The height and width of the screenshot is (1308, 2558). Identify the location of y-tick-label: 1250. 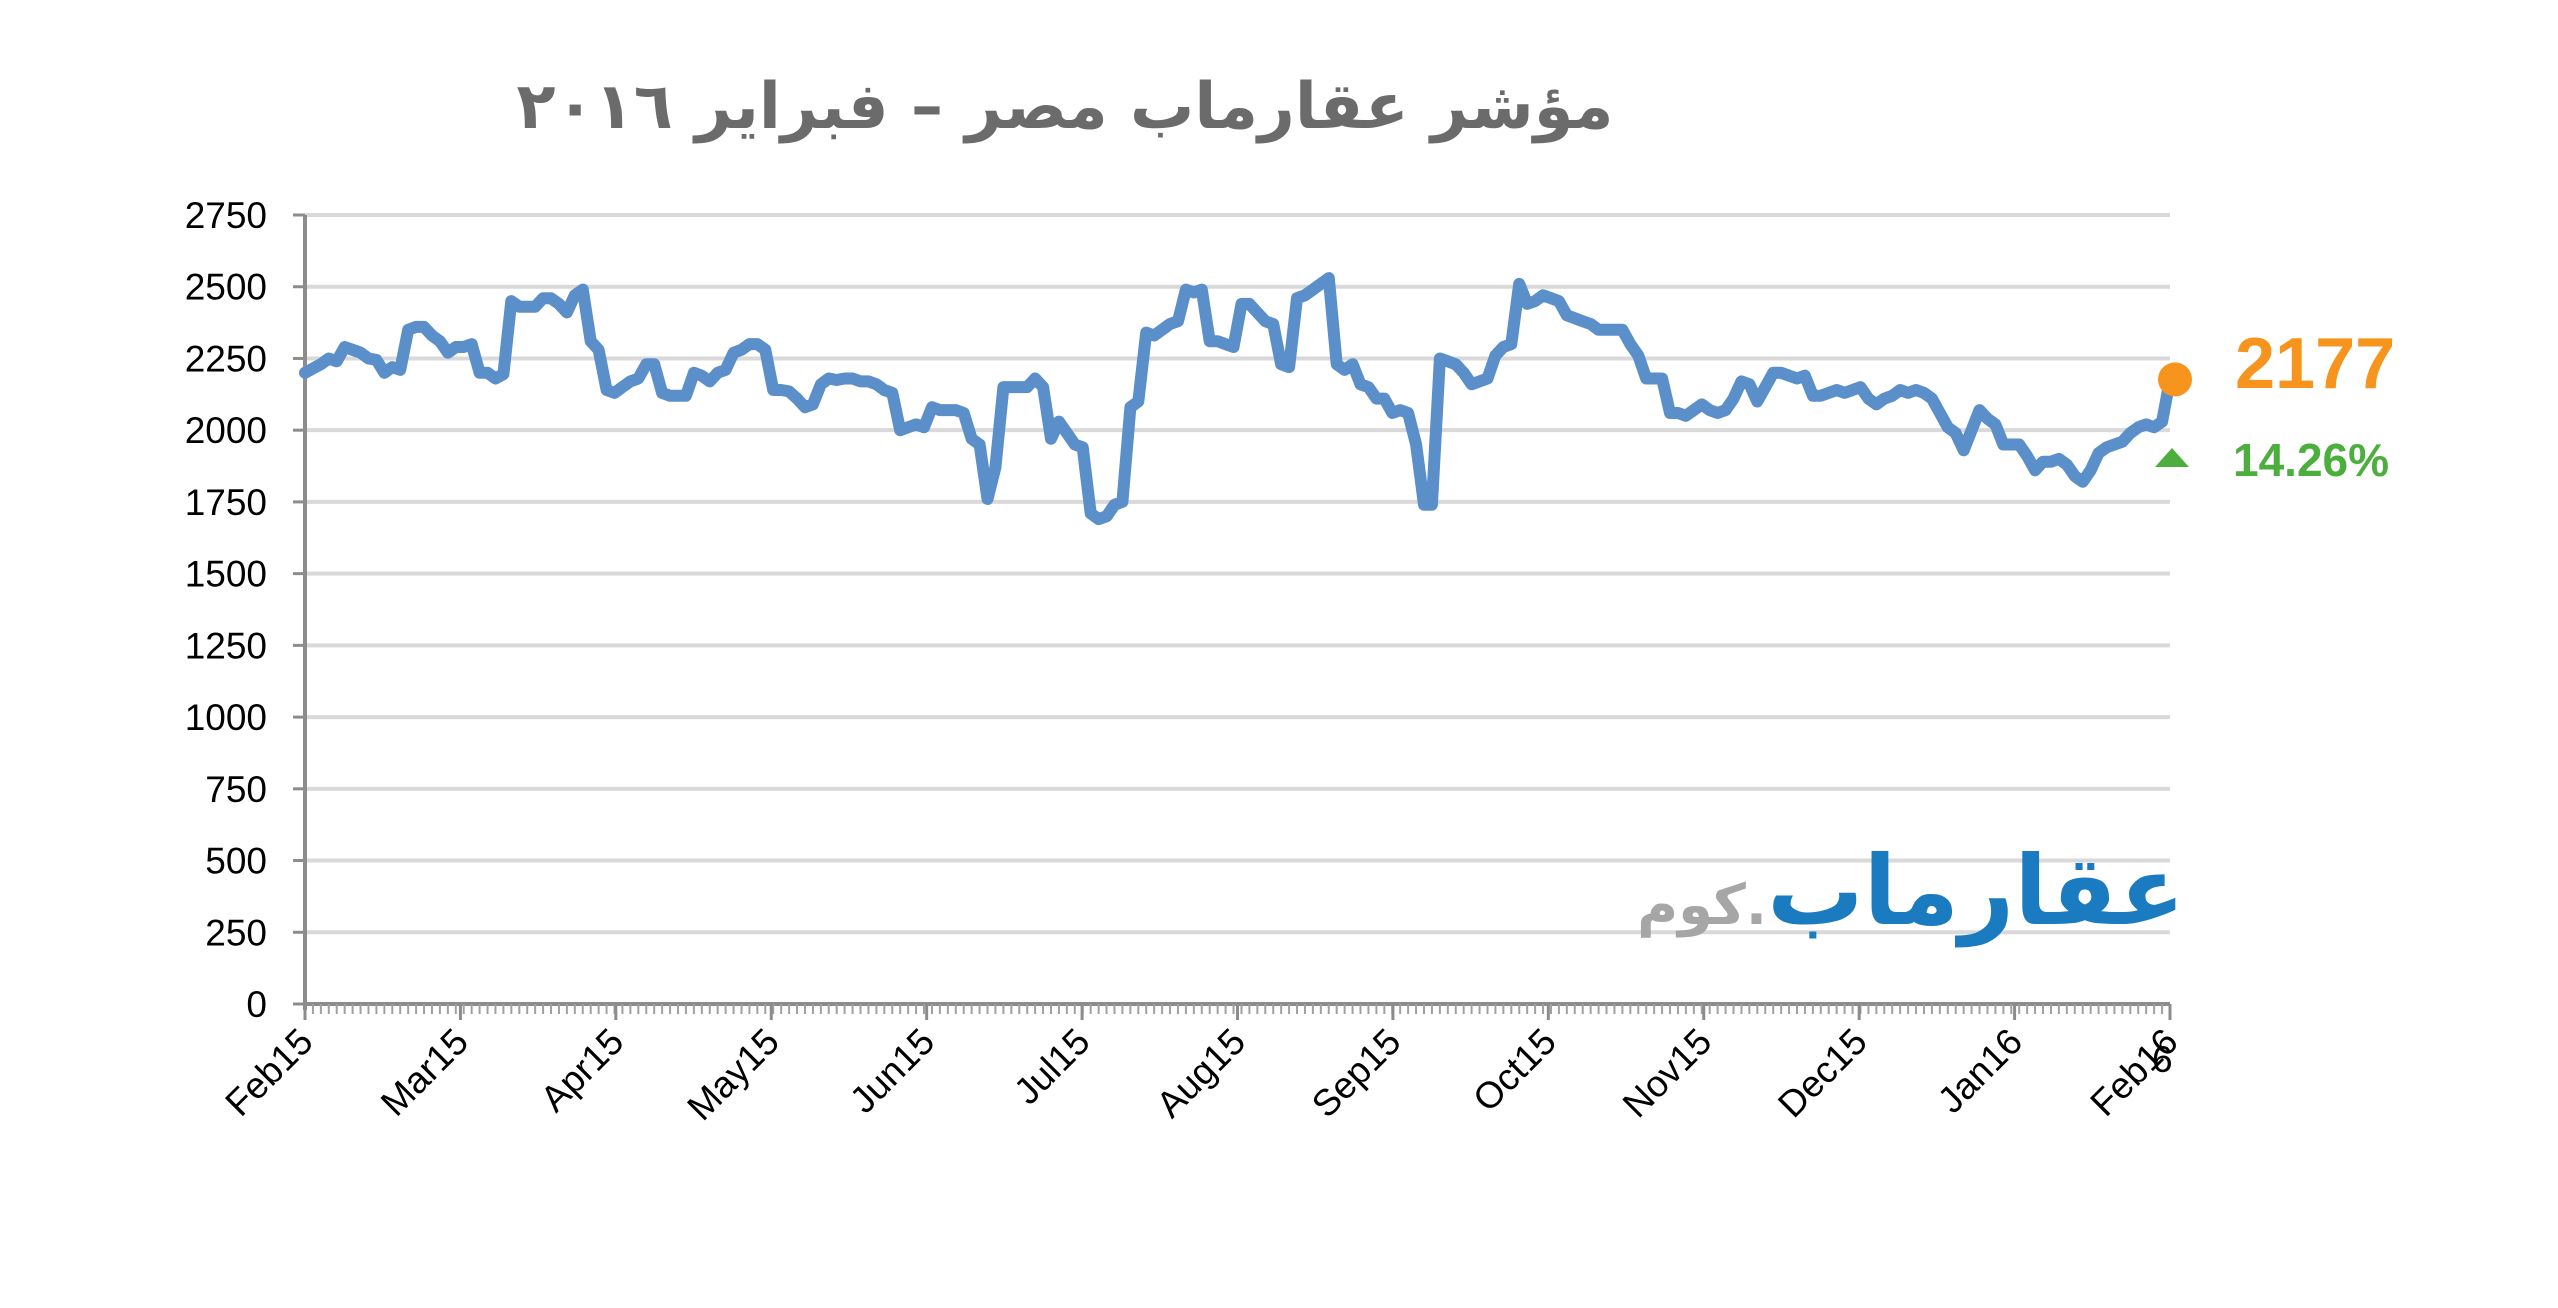
(226, 645).